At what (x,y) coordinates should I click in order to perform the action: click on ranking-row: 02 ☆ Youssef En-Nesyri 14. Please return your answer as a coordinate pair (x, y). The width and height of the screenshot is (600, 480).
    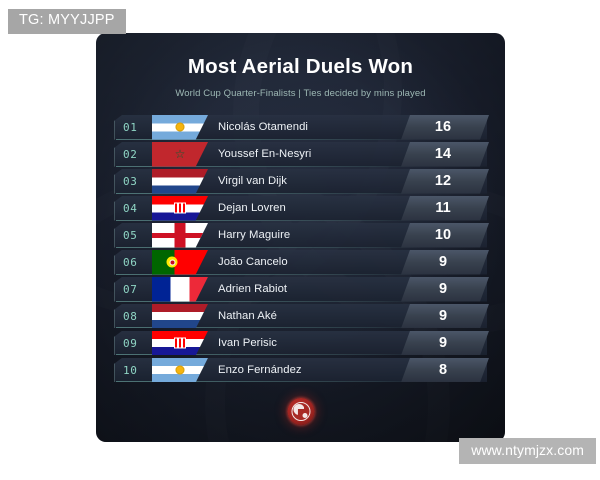
    Looking at the image, I should click on (301, 154).